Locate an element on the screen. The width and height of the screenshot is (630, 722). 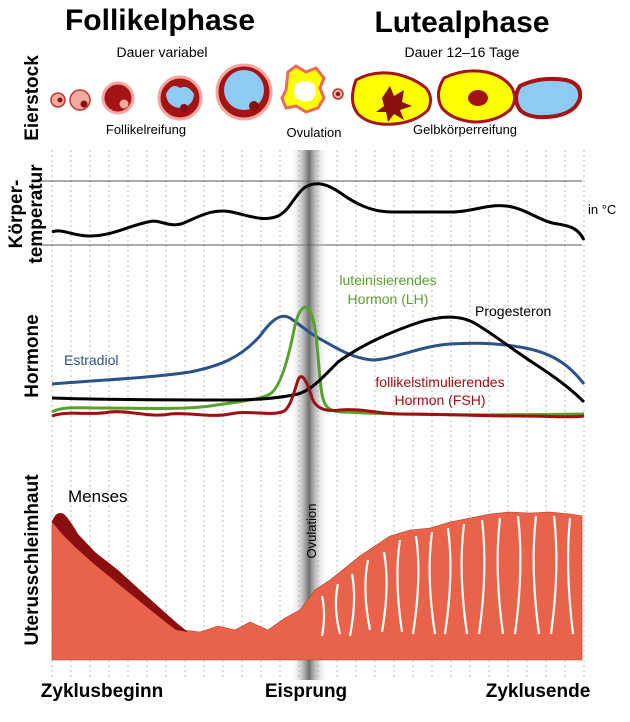
label-estradiol: Estradiol is located at coordinates (91, 360).